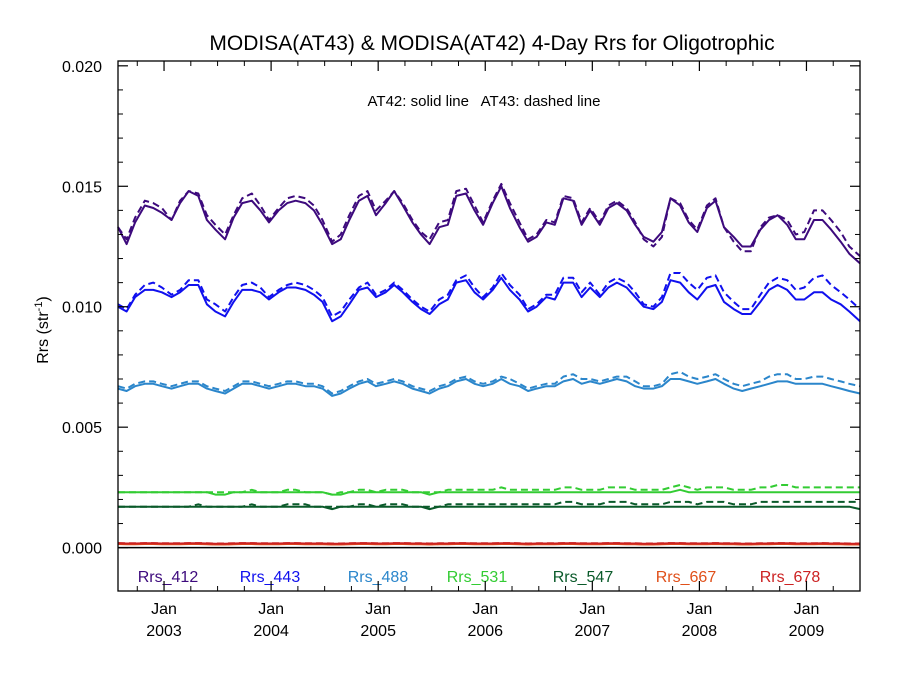 This screenshot has height=675, width=900. I want to click on rrs-443-dashed-line, so click(489, 295).